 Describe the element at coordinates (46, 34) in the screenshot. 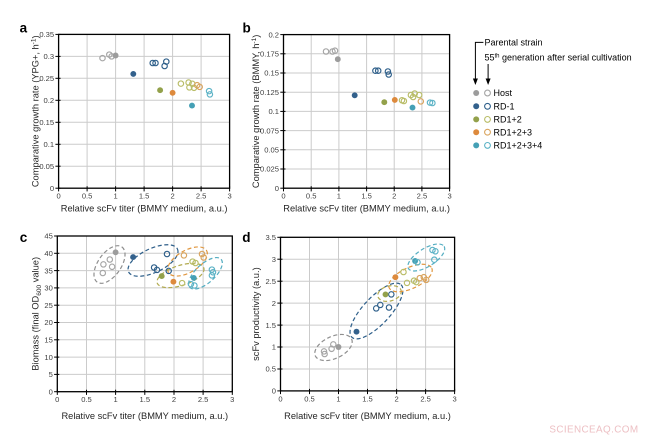

I see `svg-text: 0.35` at that location.